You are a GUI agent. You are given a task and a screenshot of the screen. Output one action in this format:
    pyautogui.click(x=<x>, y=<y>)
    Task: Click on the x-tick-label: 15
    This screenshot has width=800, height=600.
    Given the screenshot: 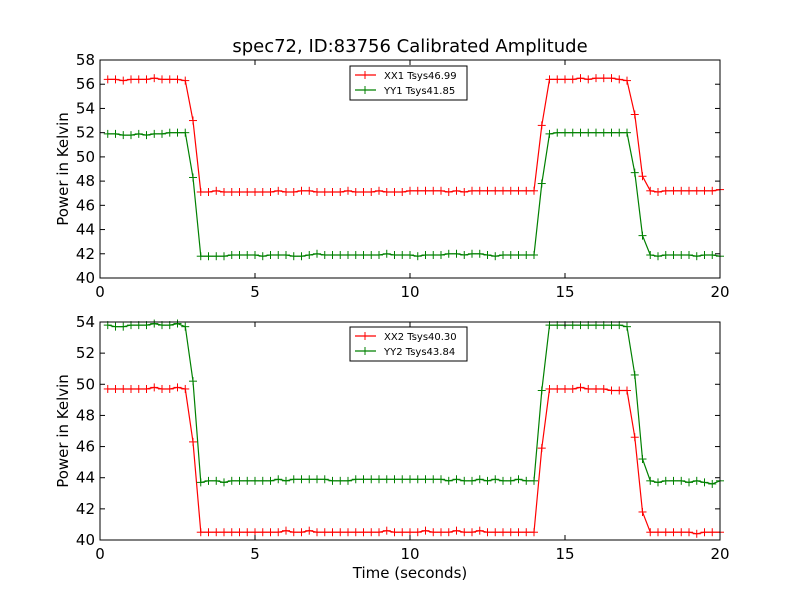 What is the action you would take?
    pyautogui.click(x=564, y=292)
    